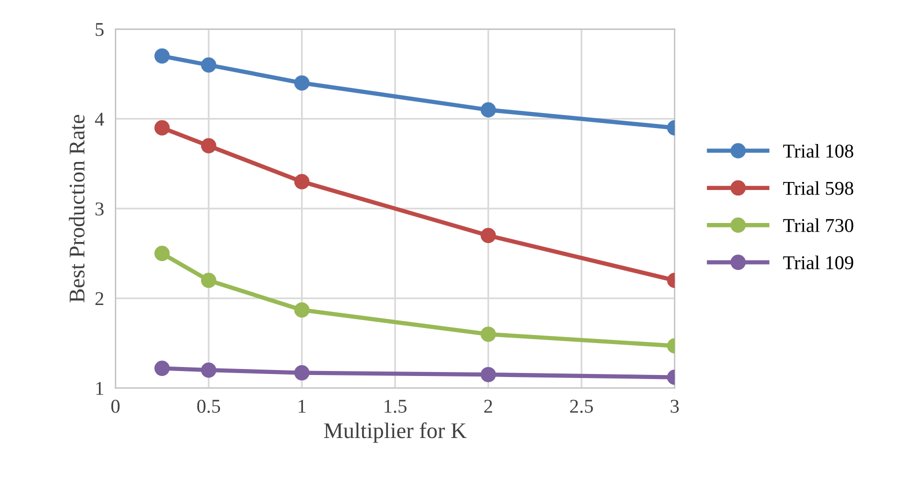 Image resolution: width=902 pixels, height=502 pixels. What do you see at coordinates (100, 209) in the screenshot?
I see `y-tick-label: 3` at bounding box center [100, 209].